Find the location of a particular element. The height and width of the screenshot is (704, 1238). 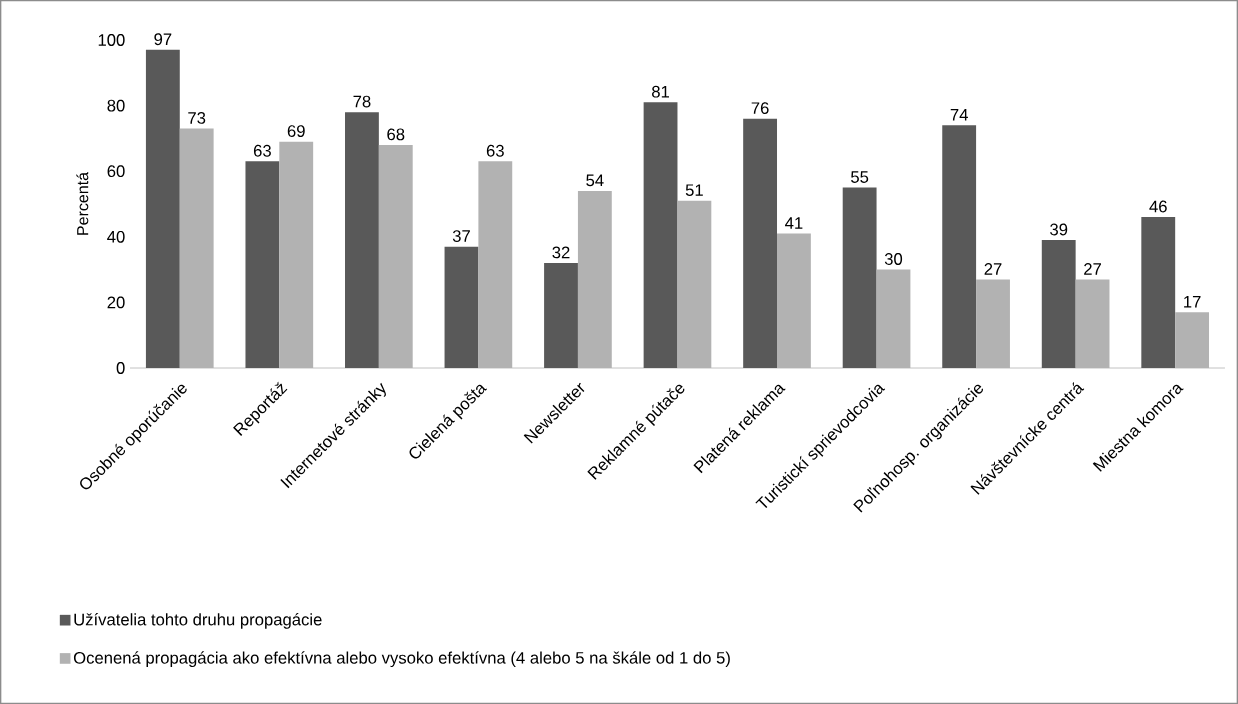

y-tick-label: 40 is located at coordinates (116, 236).